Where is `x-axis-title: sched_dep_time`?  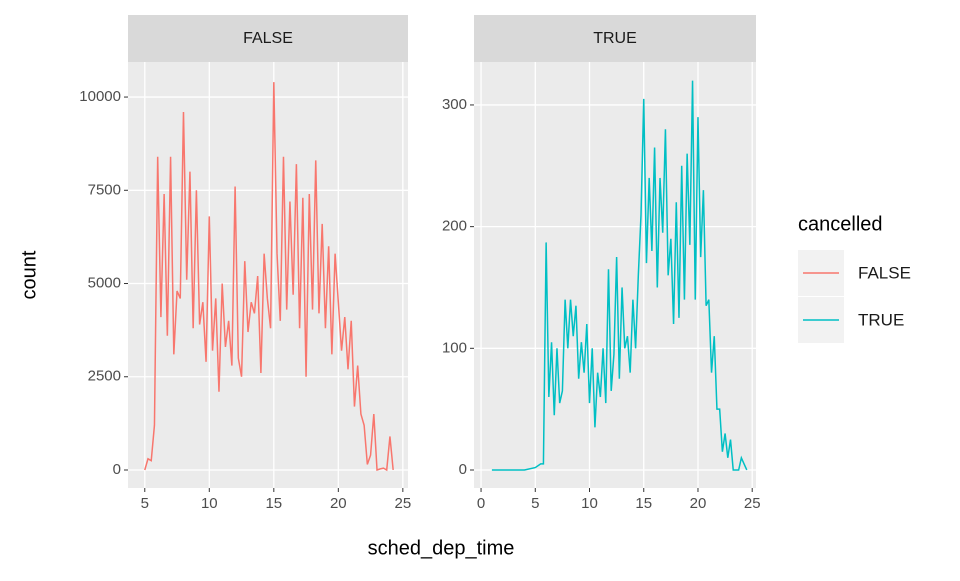
x-axis-title: sched_dep_time is located at coordinates (441, 548).